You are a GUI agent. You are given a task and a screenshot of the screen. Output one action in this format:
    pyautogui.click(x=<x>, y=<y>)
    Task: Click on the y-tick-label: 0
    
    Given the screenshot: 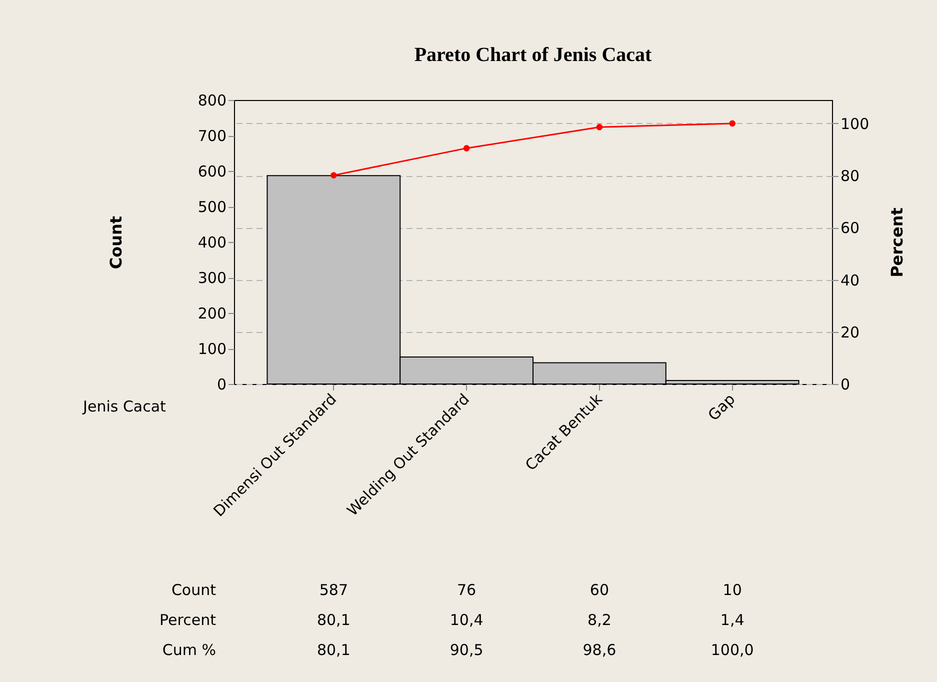 What is the action you would take?
    pyautogui.click(x=221, y=385)
    